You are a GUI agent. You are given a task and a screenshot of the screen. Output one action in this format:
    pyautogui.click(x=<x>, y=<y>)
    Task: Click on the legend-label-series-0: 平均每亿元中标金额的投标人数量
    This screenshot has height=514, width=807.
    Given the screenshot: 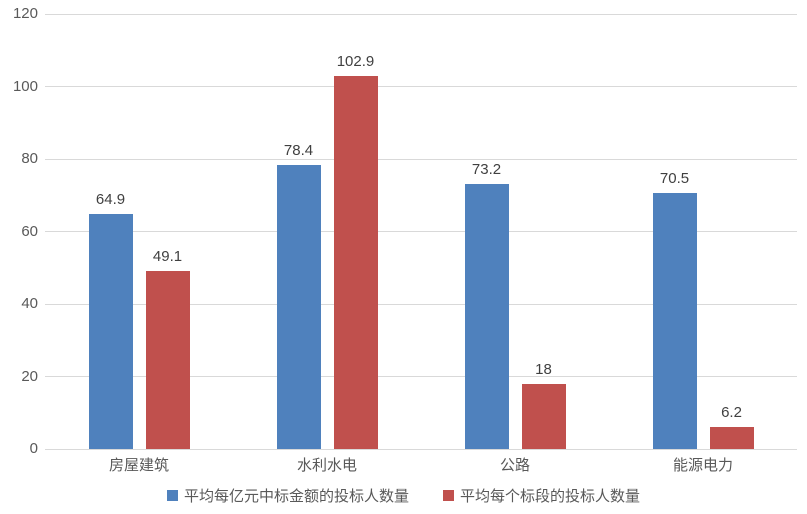 What is the action you would take?
    pyautogui.click(x=296, y=496)
    